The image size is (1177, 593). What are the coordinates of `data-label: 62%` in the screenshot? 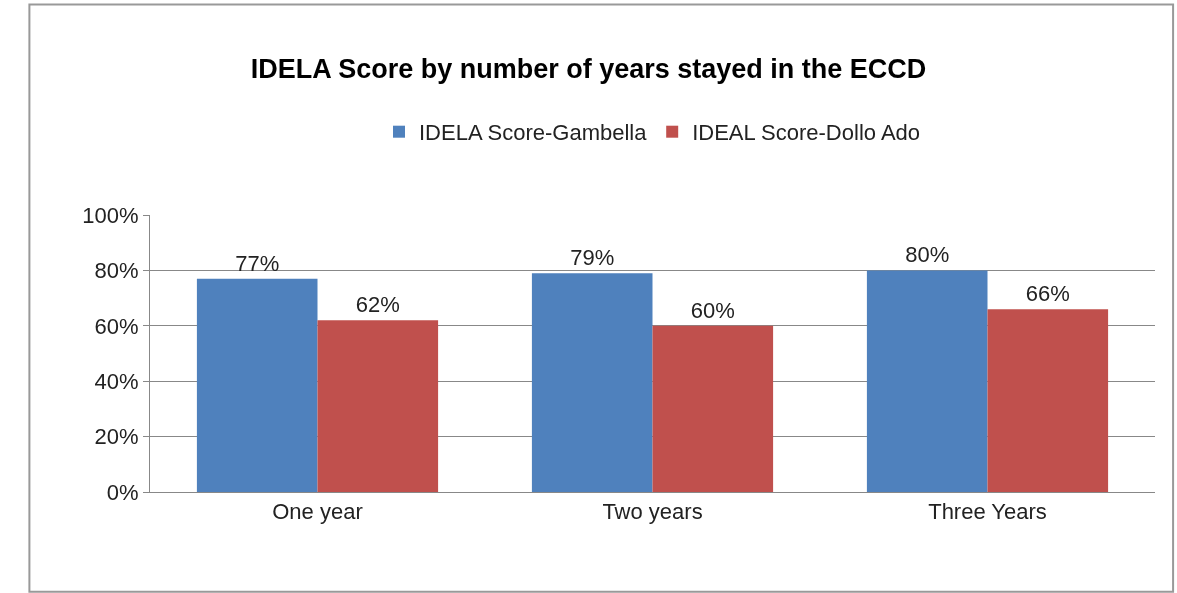 It's located at (377, 305).